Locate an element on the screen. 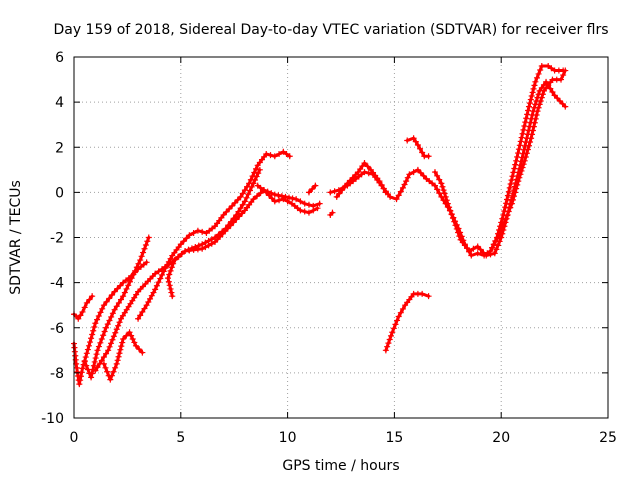 This screenshot has height=480, width=640. y-tick-label: 0 is located at coordinates (59, 193).